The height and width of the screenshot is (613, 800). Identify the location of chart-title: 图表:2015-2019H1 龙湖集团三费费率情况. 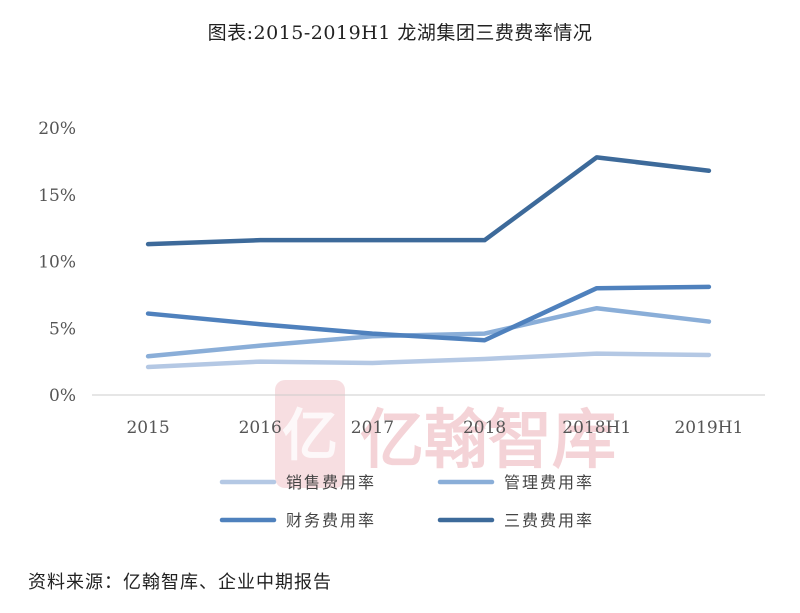
(400, 33).